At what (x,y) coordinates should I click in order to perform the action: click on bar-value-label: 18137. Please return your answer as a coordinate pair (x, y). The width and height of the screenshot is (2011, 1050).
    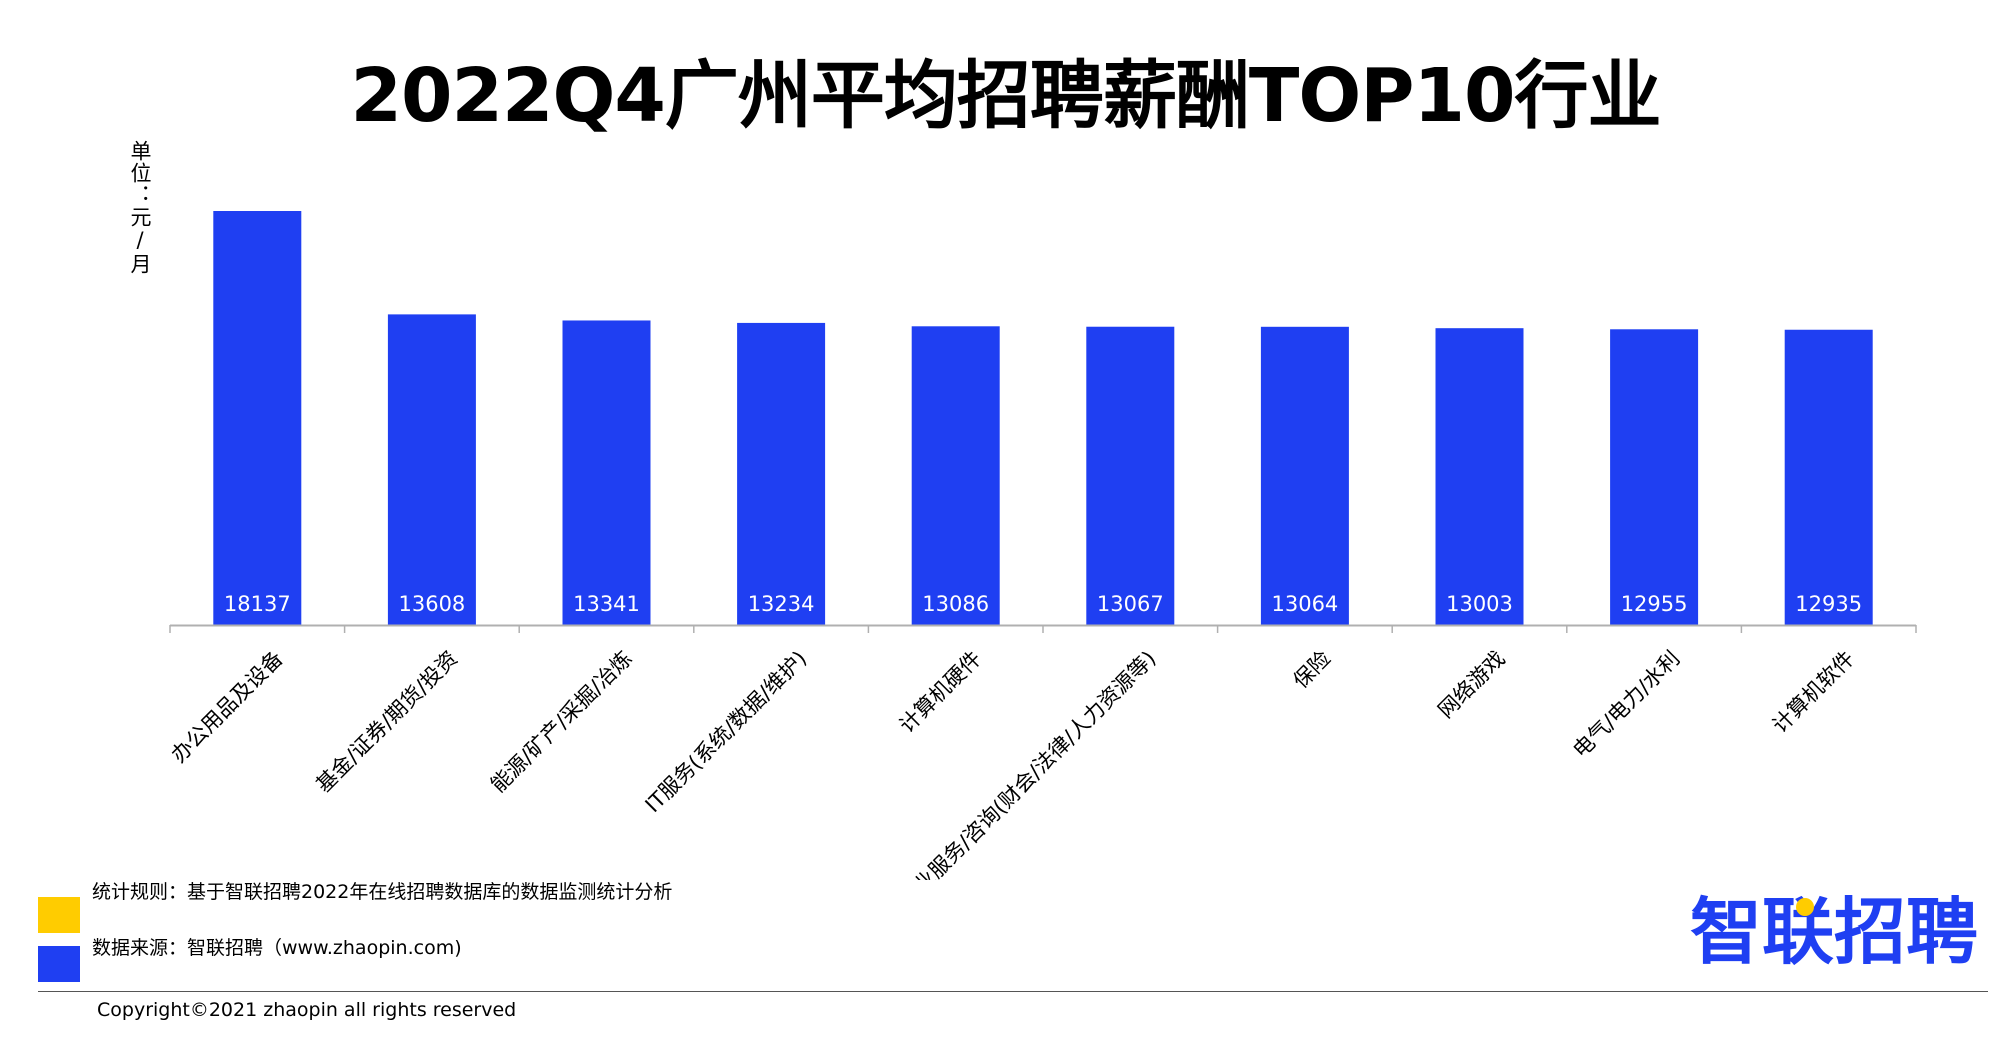
    Looking at the image, I should click on (257, 604).